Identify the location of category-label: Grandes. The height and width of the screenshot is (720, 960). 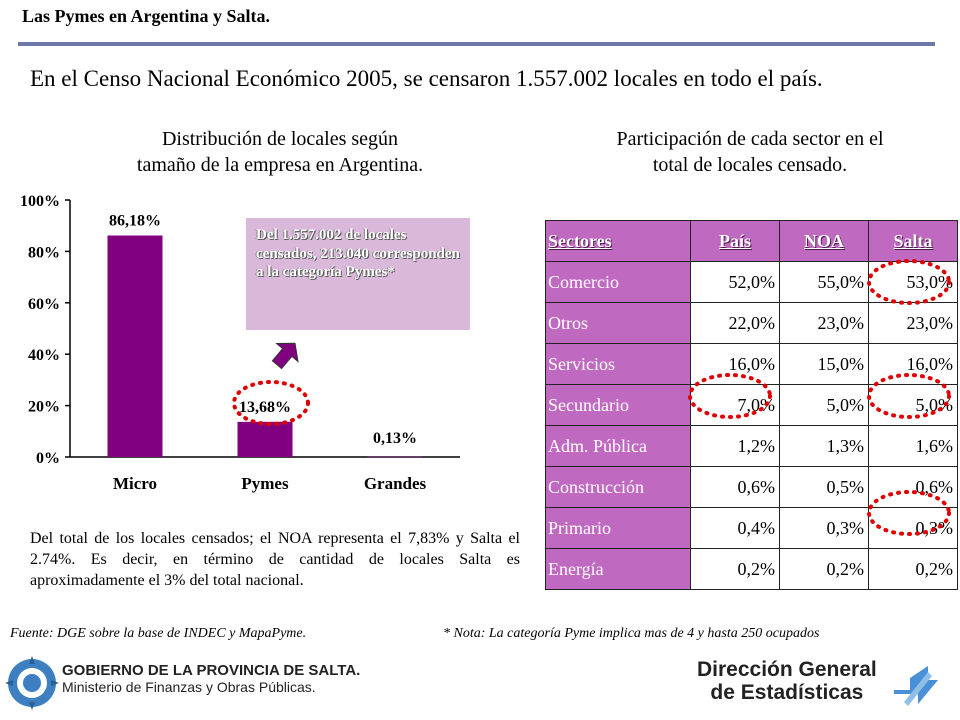
(395, 483).